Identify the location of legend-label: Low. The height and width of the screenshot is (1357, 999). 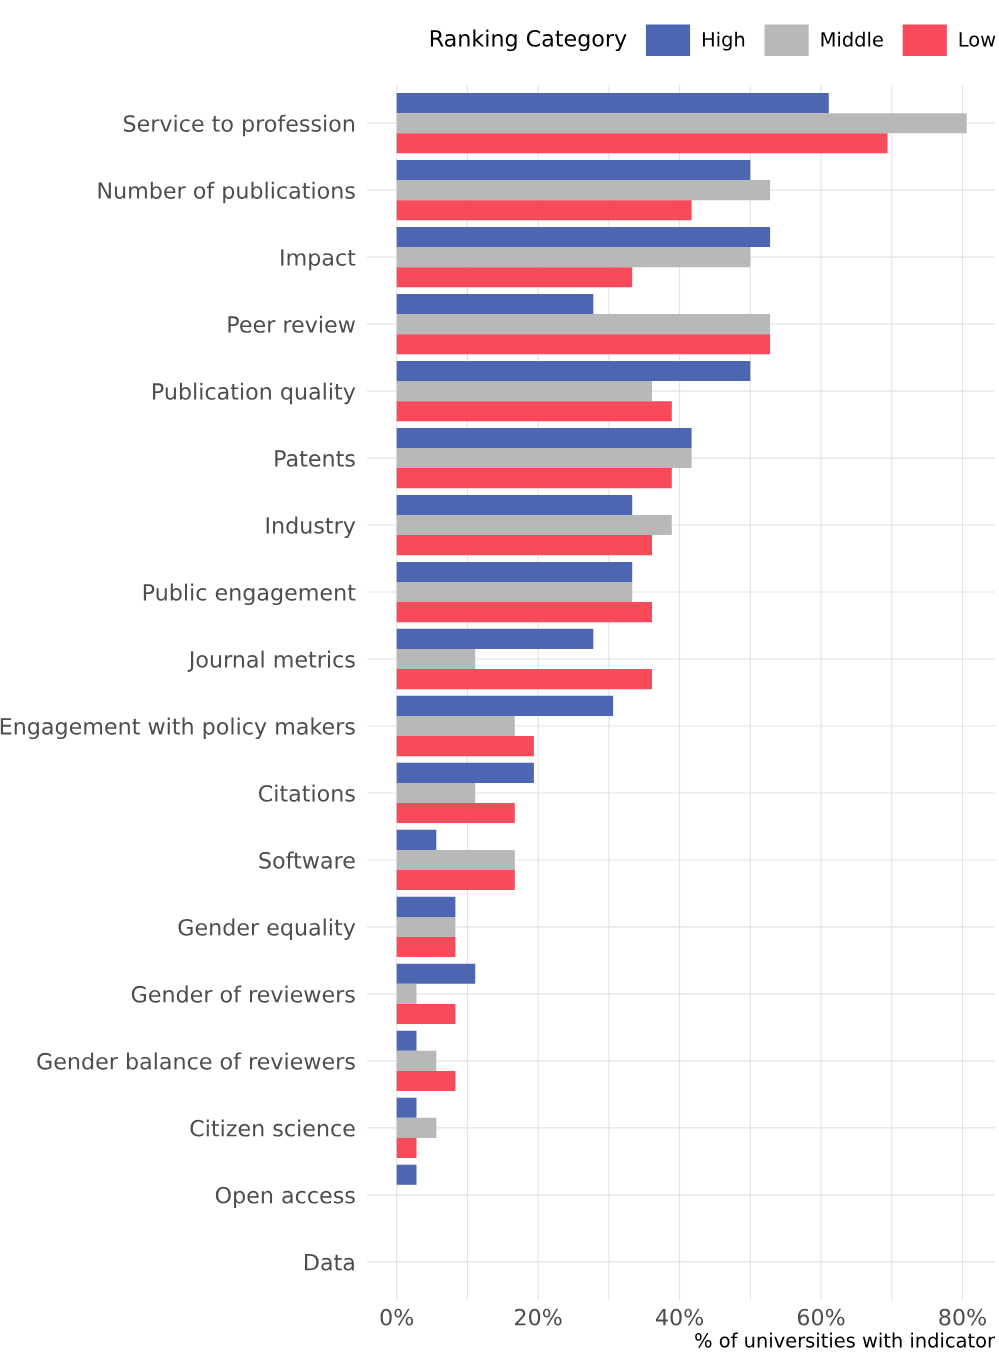
(977, 39).